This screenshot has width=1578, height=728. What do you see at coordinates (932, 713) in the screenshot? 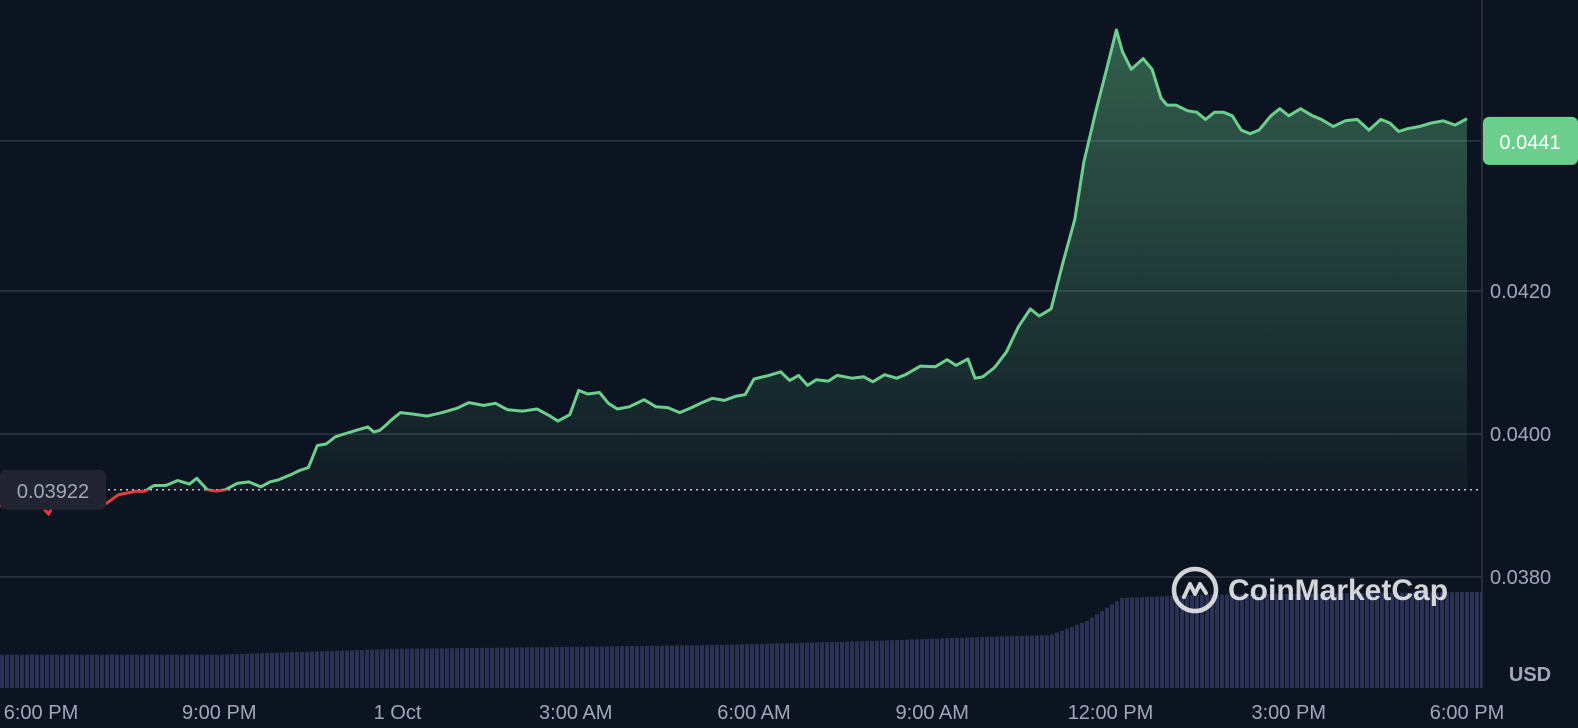
I see `x-tick-label: 9:00 AM` at bounding box center [932, 713].